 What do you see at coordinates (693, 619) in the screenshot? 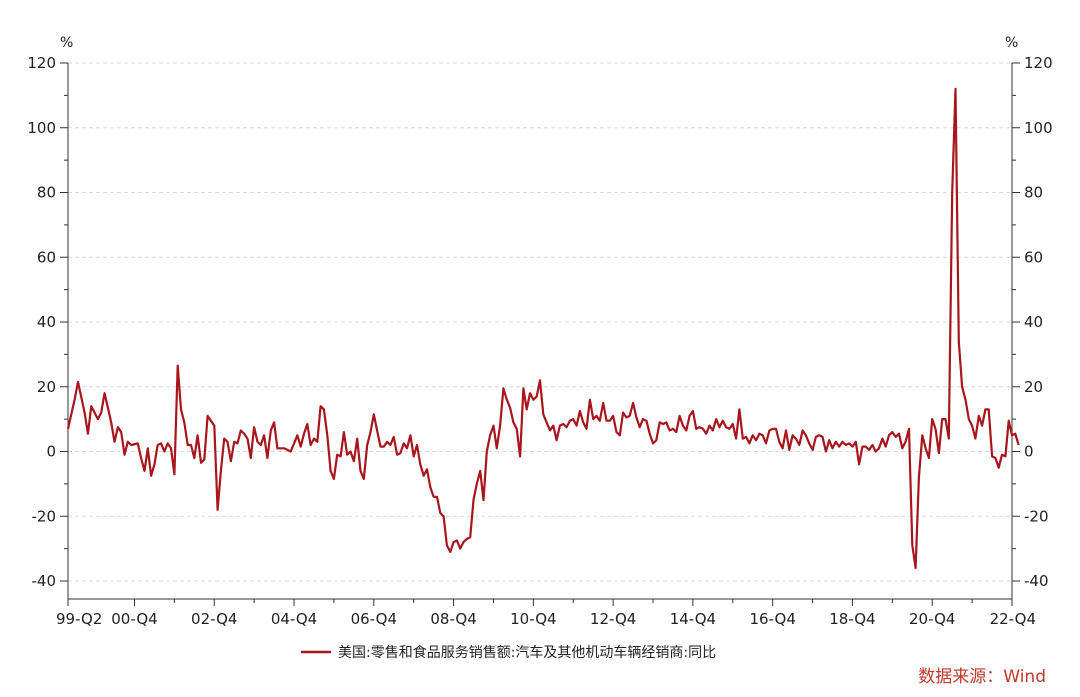
I see `x-tick-label: 14-Q4` at bounding box center [693, 619].